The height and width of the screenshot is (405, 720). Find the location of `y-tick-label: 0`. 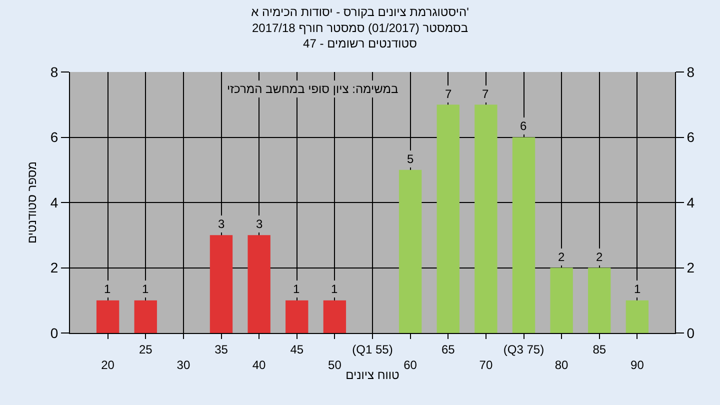

y-tick-label: 0 is located at coordinates (54, 332).